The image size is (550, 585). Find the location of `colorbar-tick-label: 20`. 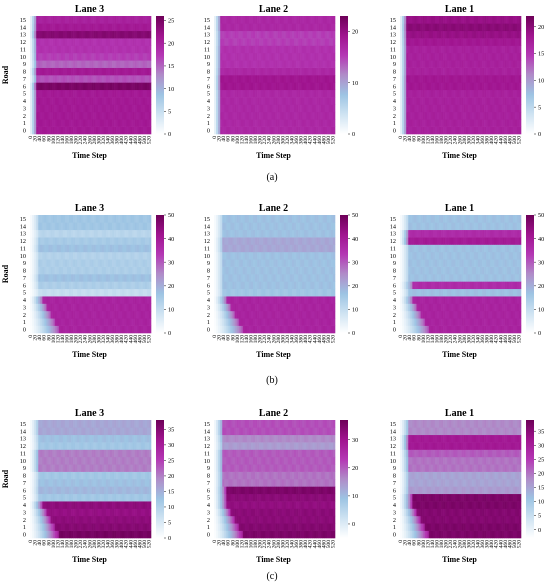

colorbar-tick-label: 20 is located at coordinates (355, 32).